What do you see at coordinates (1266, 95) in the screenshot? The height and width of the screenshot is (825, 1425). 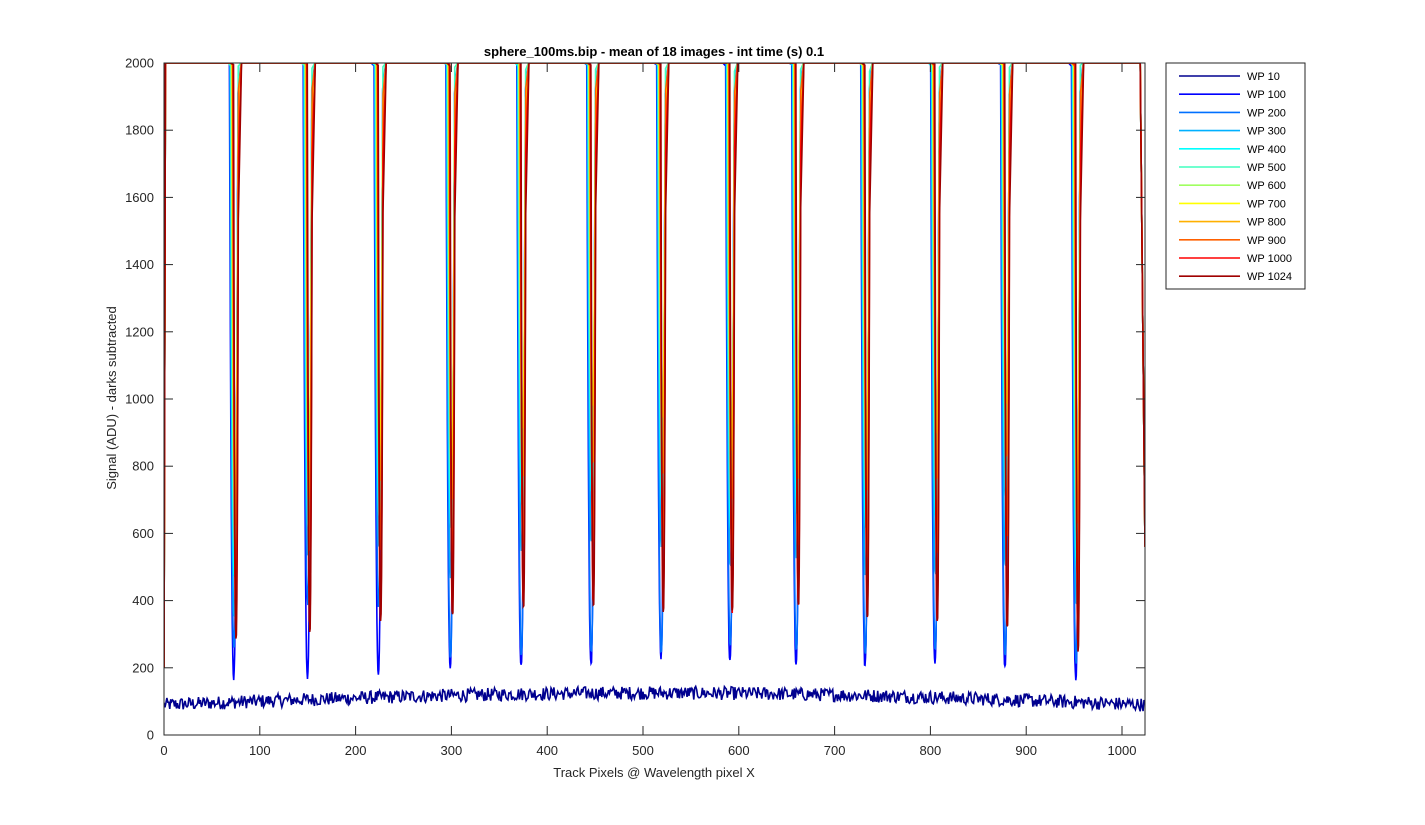 I see `legend-entry: WP 100` at bounding box center [1266, 95].